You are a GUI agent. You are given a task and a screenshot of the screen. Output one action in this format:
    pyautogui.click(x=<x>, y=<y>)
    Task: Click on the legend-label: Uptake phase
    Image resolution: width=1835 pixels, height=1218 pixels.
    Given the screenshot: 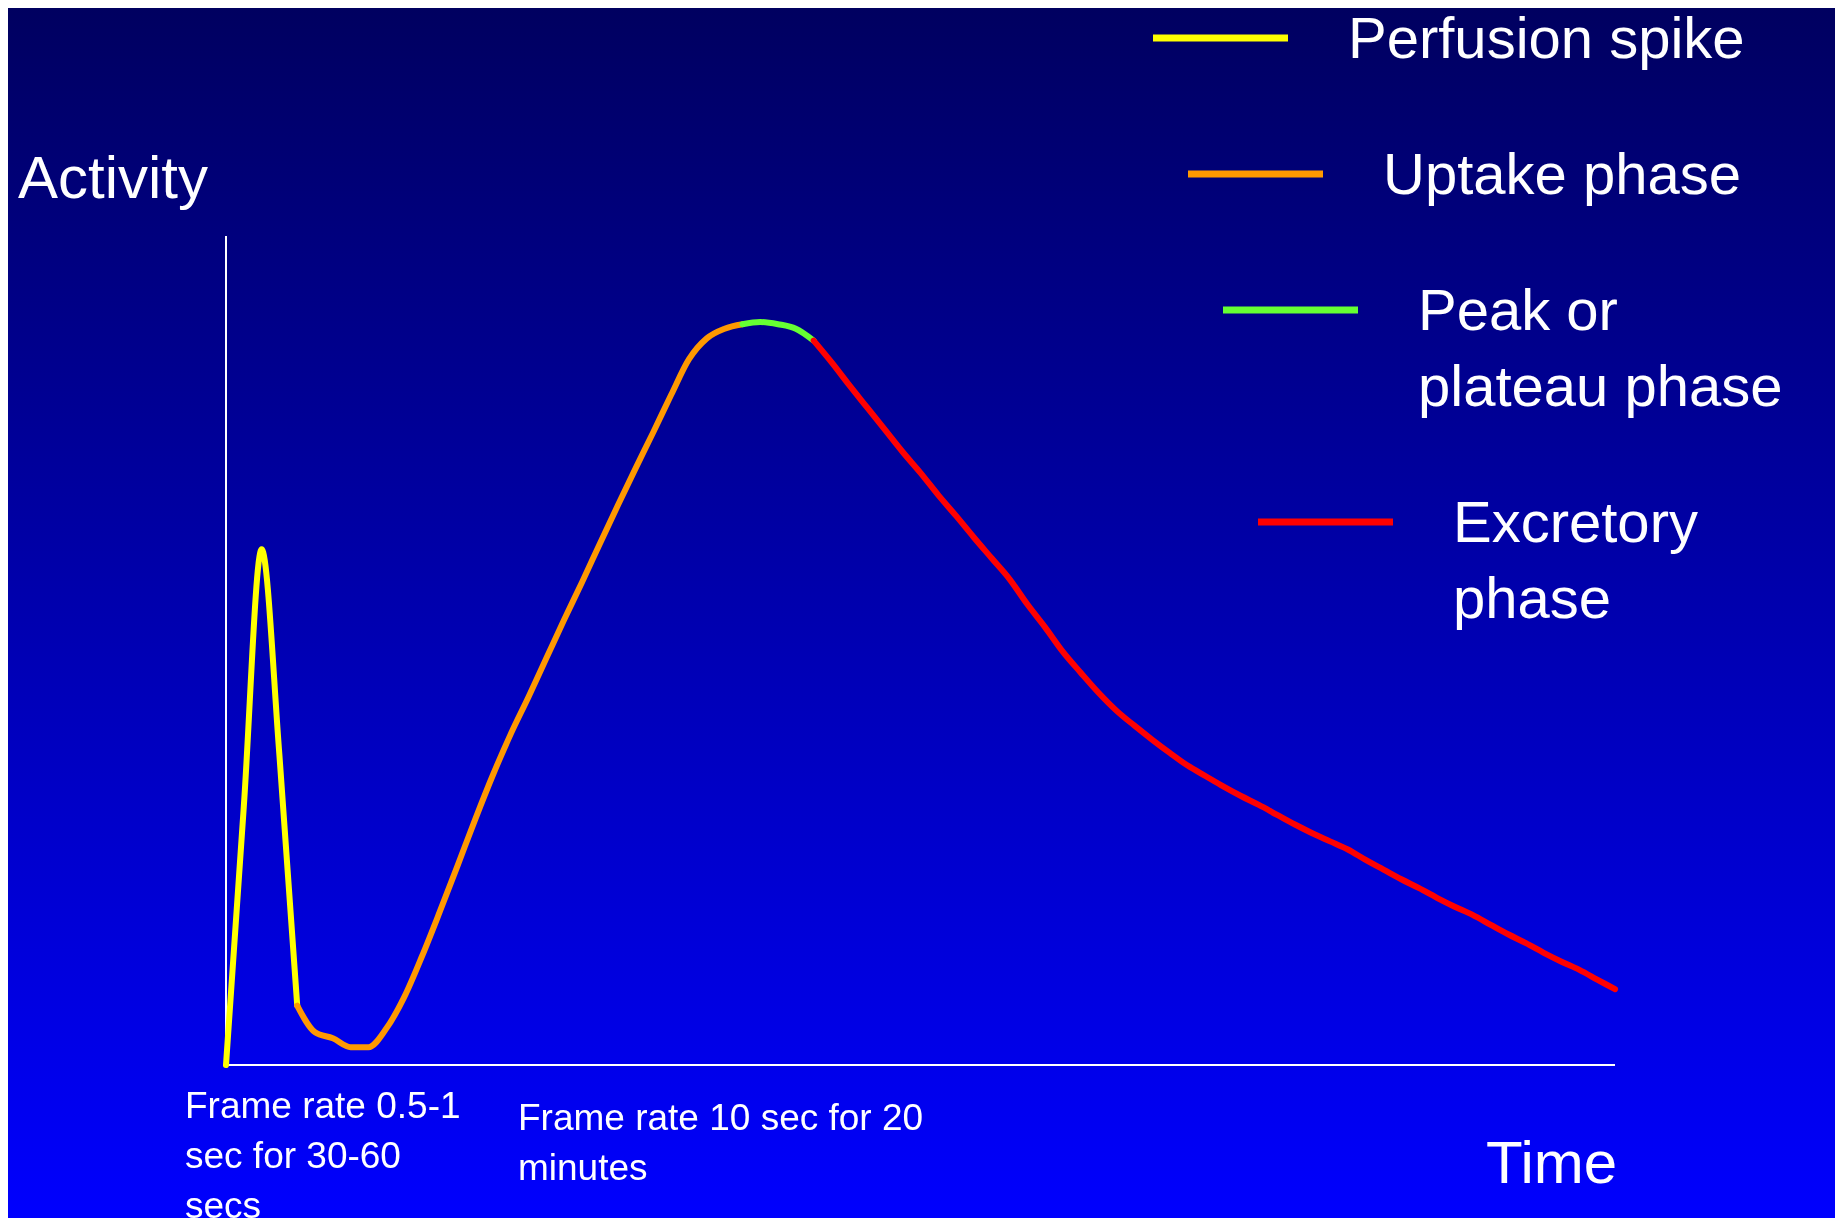 What is the action you would take?
    pyautogui.click(x=1562, y=173)
    